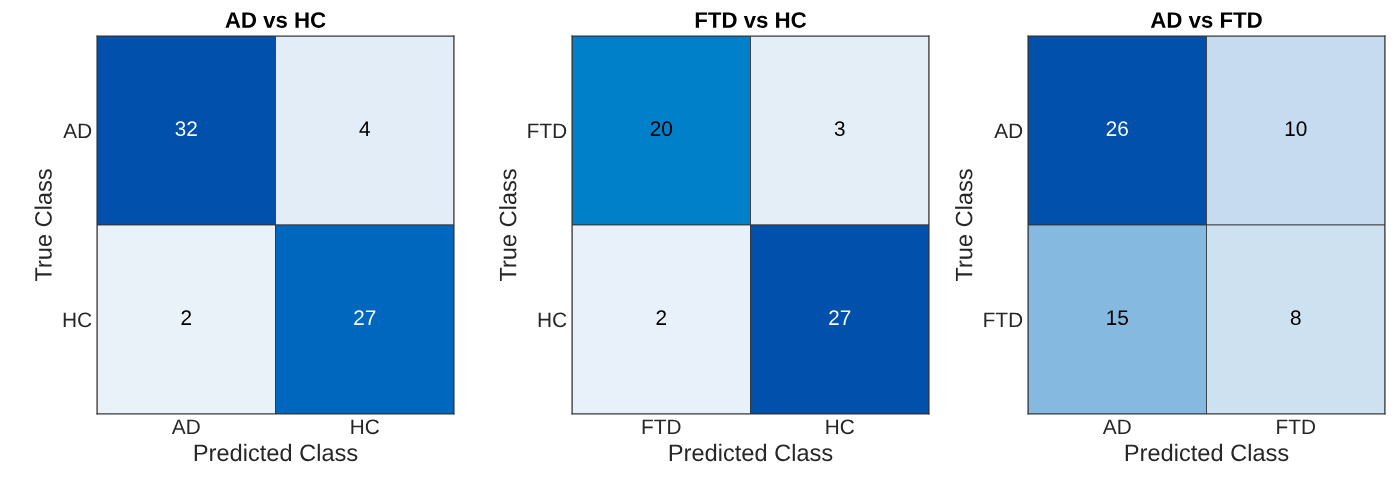  Describe the element at coordinates (1295, 318) in the screenshot. I see `data-label: 8` at that location.